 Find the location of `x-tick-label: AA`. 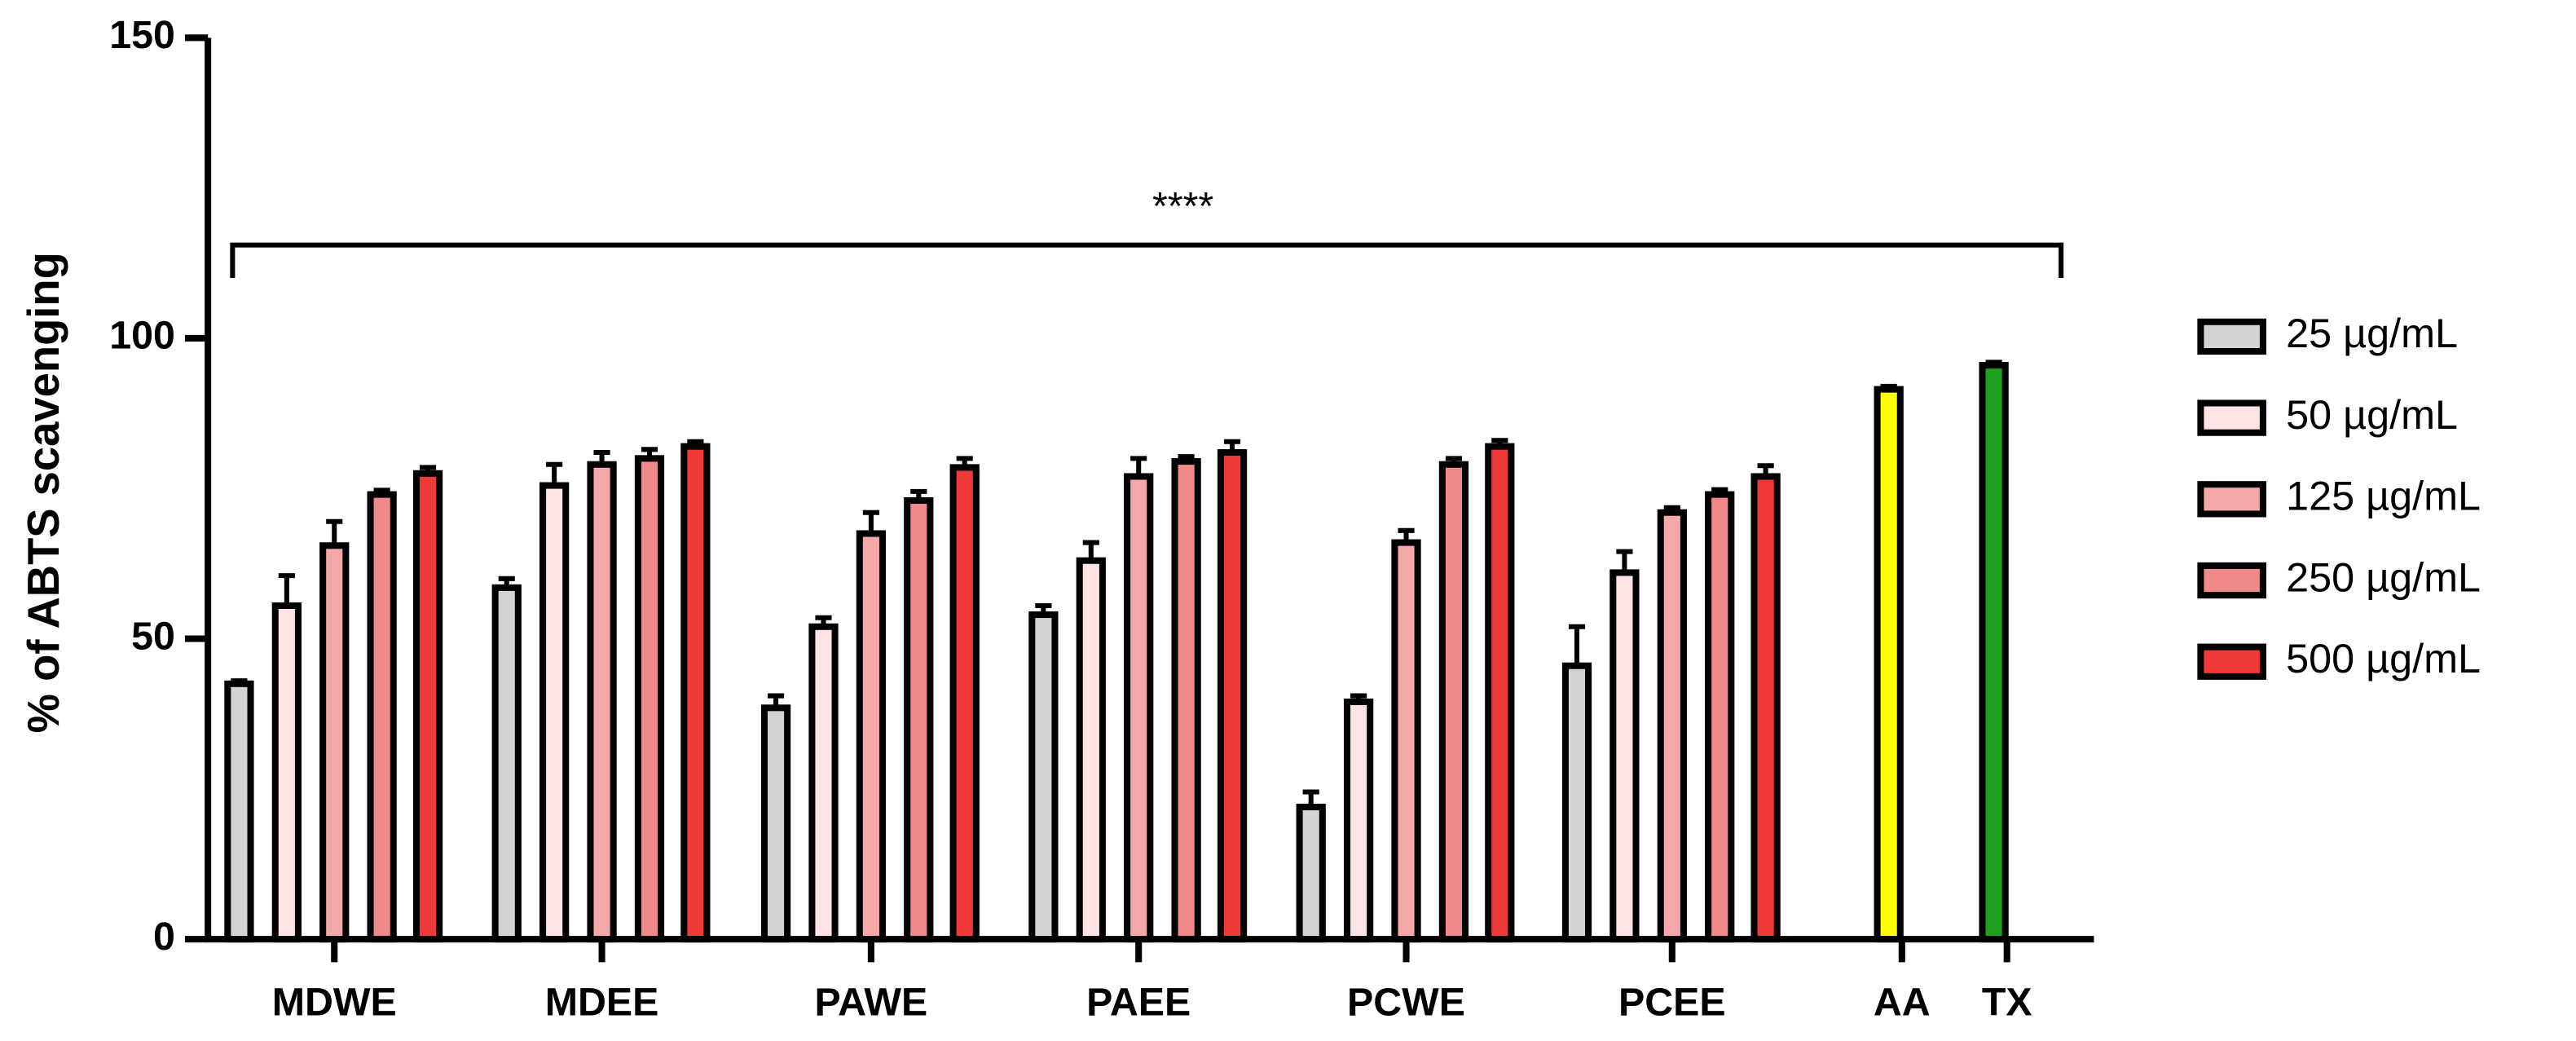

x-tick-label: AA is located at coordinates (1902, 1002).